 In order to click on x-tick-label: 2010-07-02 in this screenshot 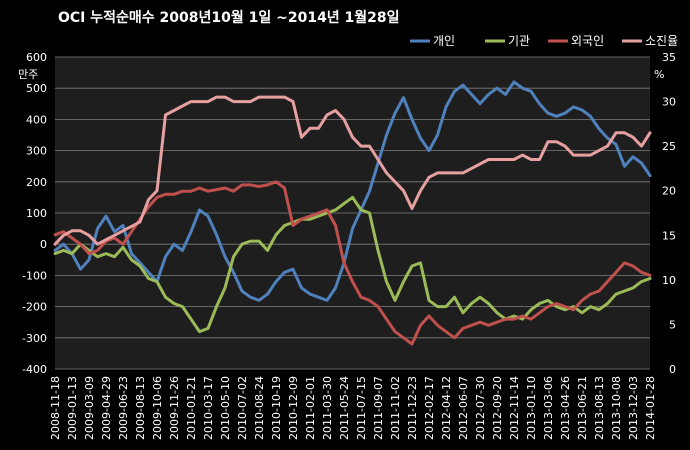, I will do `click(242, 408)`.